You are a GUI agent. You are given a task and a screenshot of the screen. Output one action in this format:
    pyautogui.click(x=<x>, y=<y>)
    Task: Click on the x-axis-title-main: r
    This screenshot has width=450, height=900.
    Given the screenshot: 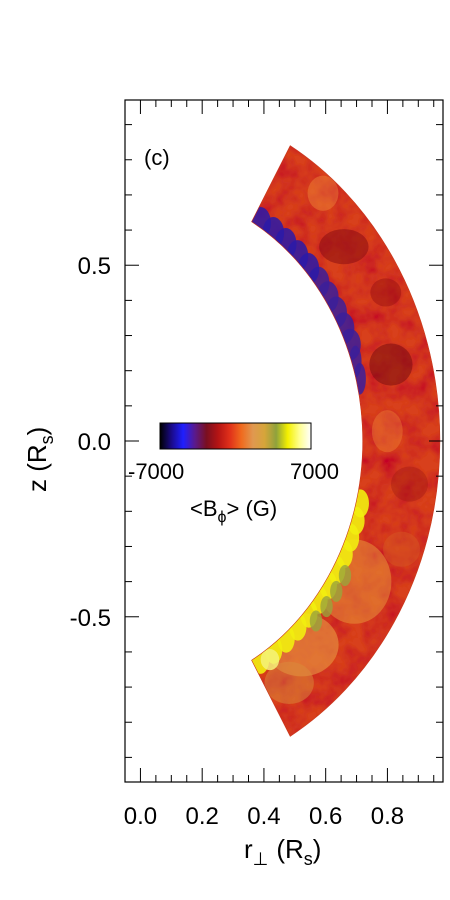 What is the action you would take?
    pyautogui.click(x=248, y=849)
    